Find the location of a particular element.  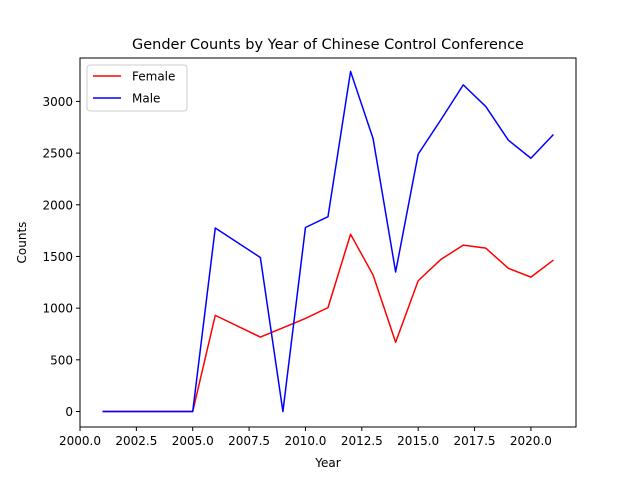

y-axis: 0 500 1000 1500 2000 2500 3000 is located at coordinates (61, 257).